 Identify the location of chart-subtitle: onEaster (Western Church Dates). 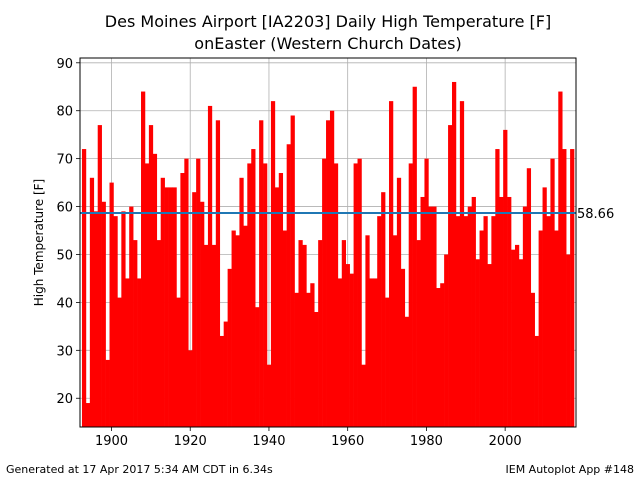
(328, 43).